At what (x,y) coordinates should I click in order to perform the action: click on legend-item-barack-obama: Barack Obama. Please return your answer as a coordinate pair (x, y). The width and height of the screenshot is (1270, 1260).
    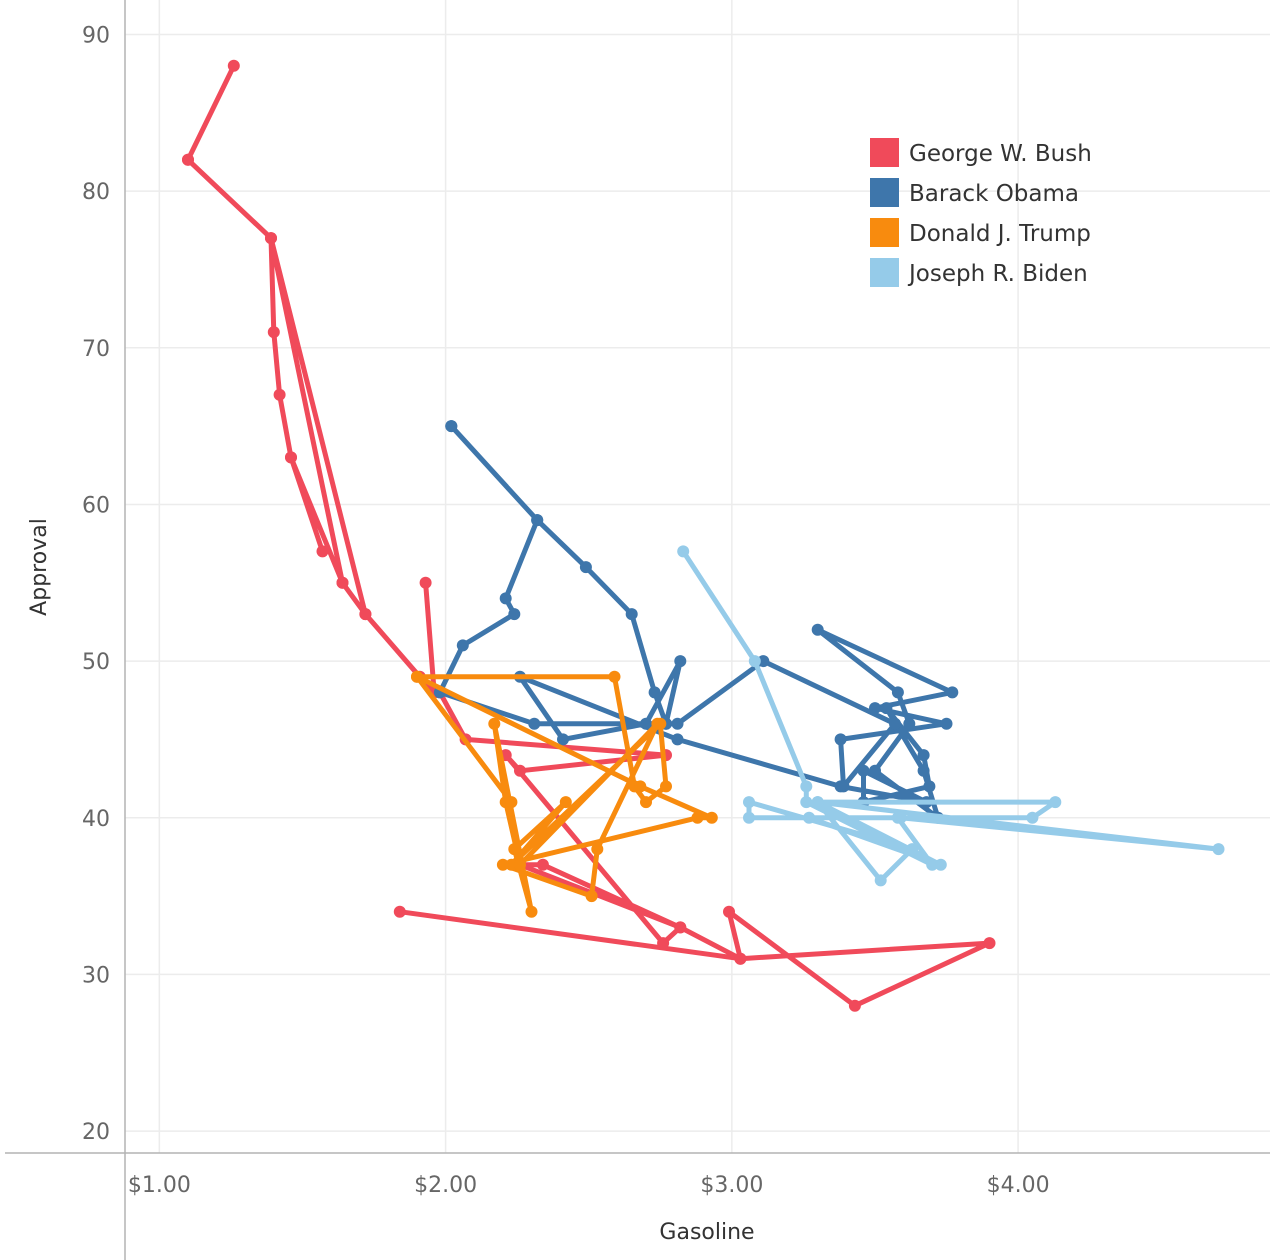
    Looking at the image, I should click on (974, 192).